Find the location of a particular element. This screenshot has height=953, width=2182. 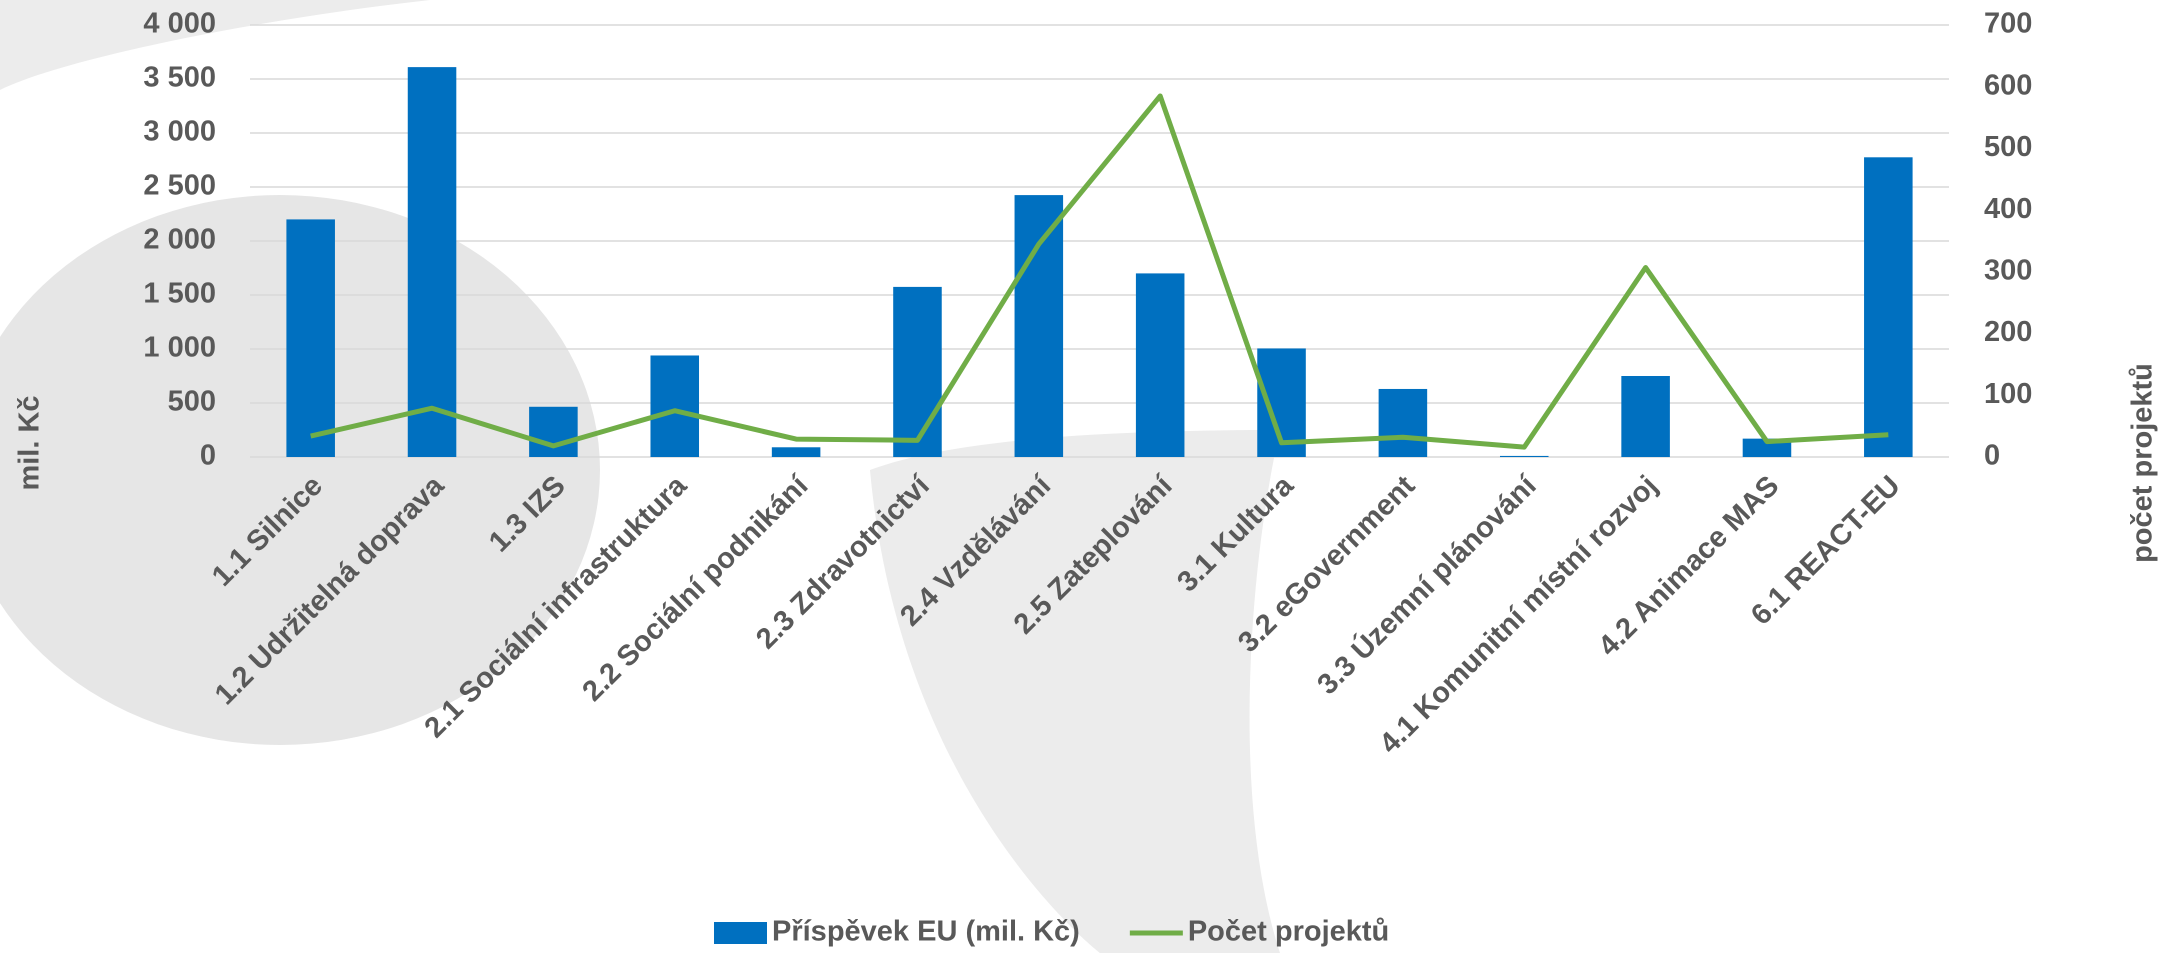

y-tick-label: 500 is located at coordinates (192, 402).